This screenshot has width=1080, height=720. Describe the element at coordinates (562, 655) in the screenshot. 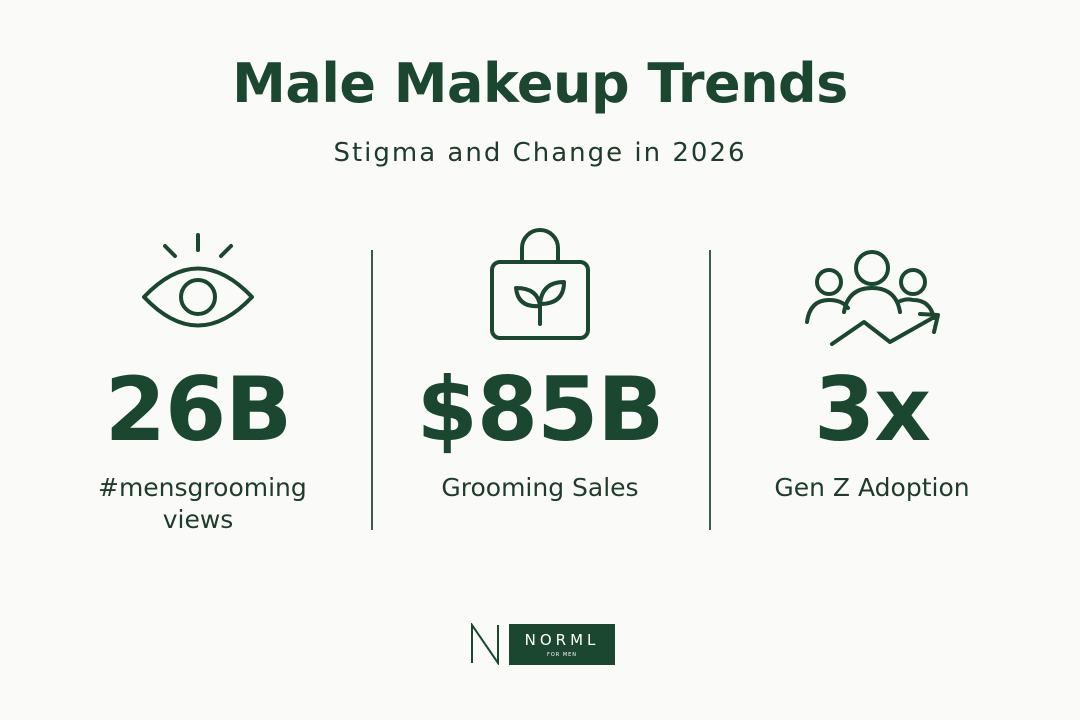

I see `tagline: FOR MEN` at that location.